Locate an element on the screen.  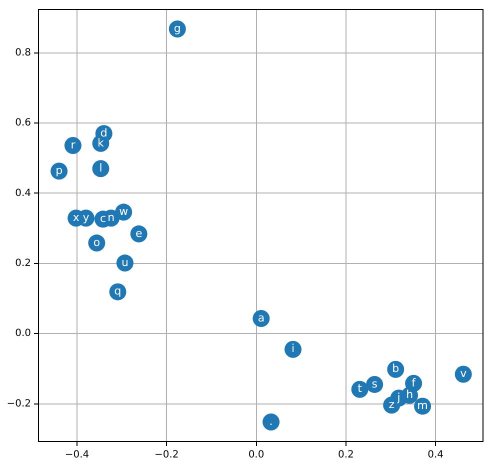
annotation: z is located at coordinates (391, 405).